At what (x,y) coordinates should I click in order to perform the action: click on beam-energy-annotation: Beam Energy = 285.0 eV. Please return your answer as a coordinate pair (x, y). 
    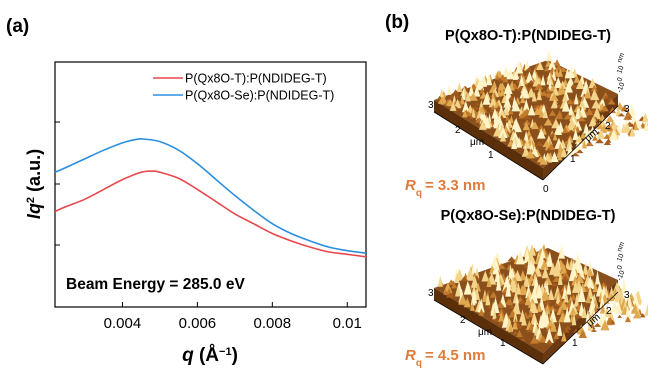
    Looking at the image, I should click on (155, 284).